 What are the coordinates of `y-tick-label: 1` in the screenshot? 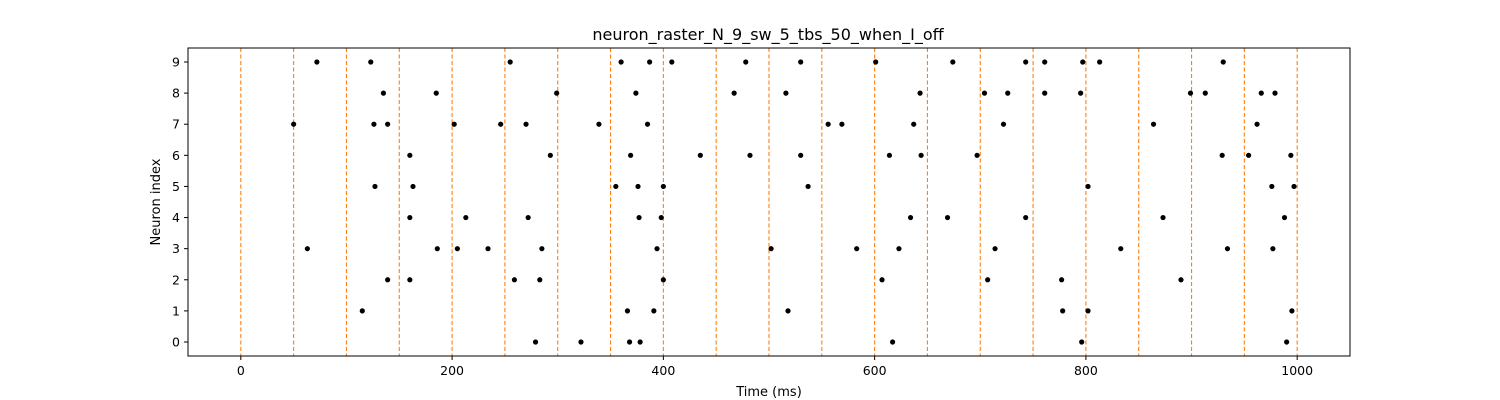 It's located at (176, 310).